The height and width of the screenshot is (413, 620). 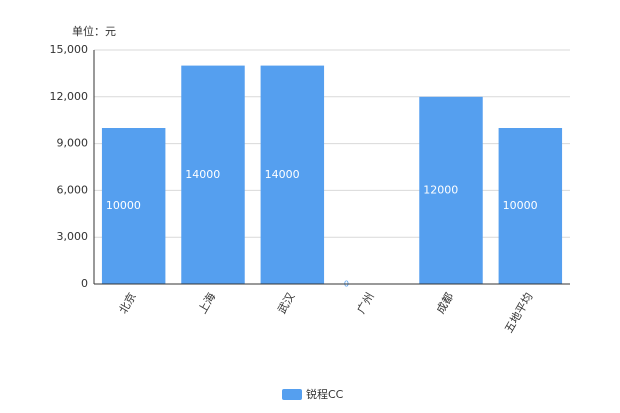 What do you see at coordinates (518, 313) in the screenshot?
I see `x-tick-label: 五地平均` at bounding box center [518, 313].